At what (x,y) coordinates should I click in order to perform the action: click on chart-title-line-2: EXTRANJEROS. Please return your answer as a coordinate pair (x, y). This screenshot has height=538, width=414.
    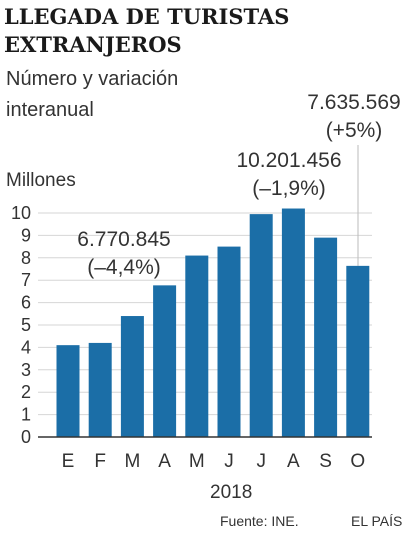
    Looking at the image, I should click on (93, 44).